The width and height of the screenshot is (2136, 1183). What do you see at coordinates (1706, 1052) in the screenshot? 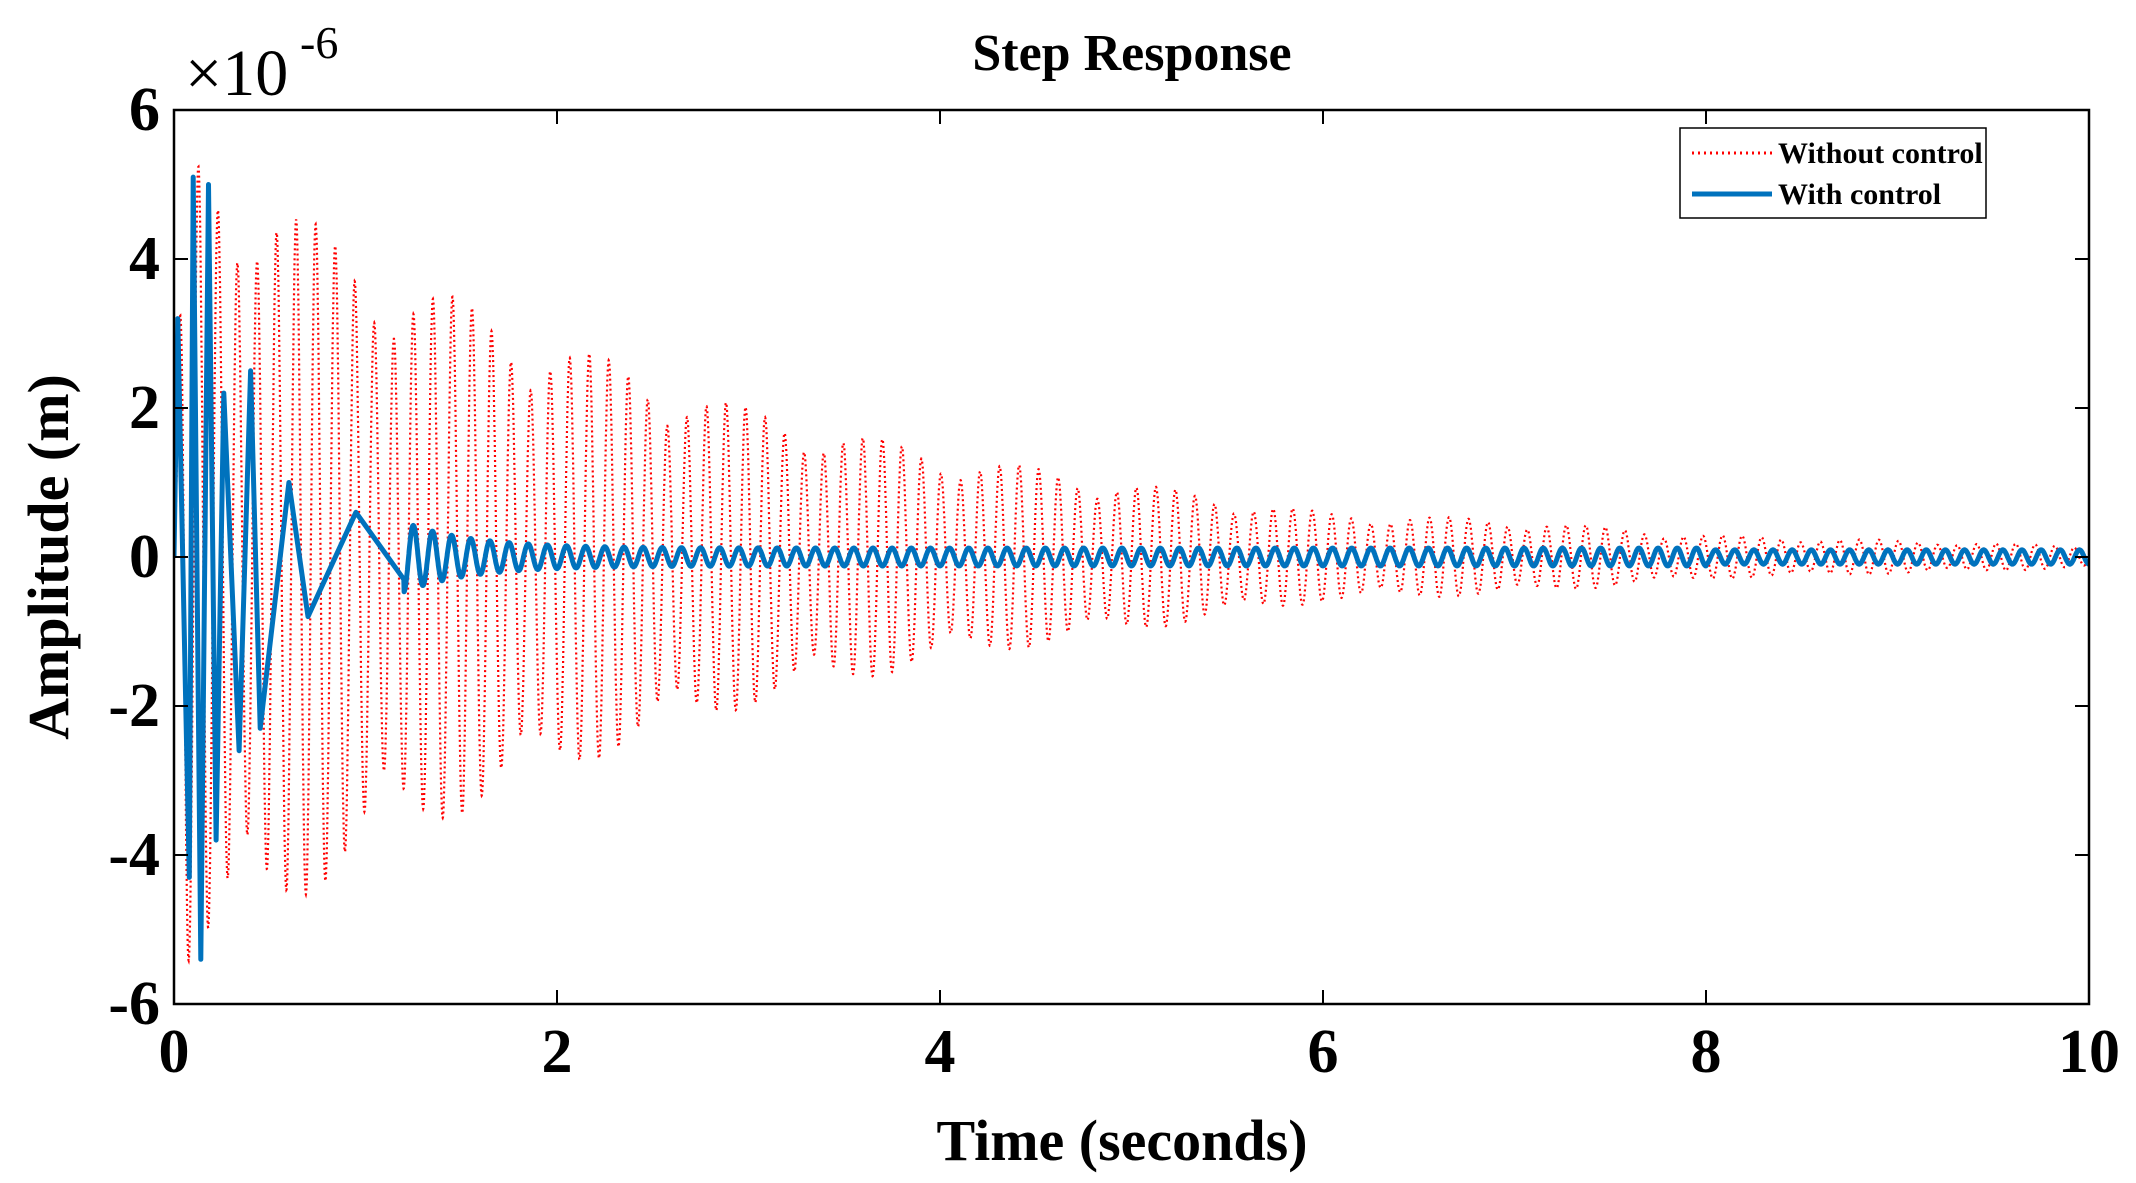
I see `x-tick-label: 8` at bounding box center [1706, 1052].